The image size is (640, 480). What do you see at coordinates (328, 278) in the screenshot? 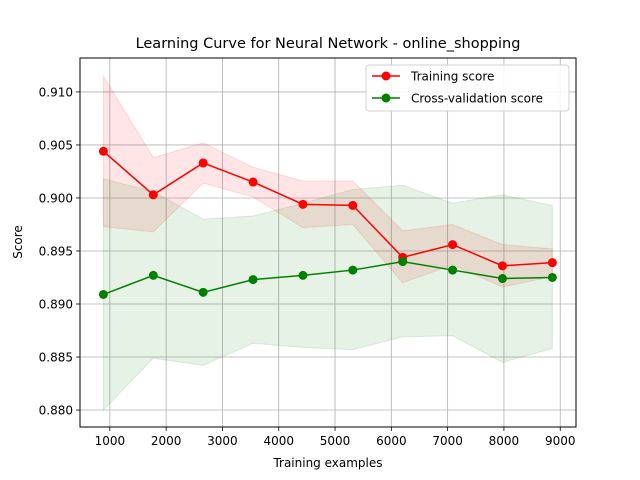
I see `cross-validation-score-line` at bounding box center [328, 278].